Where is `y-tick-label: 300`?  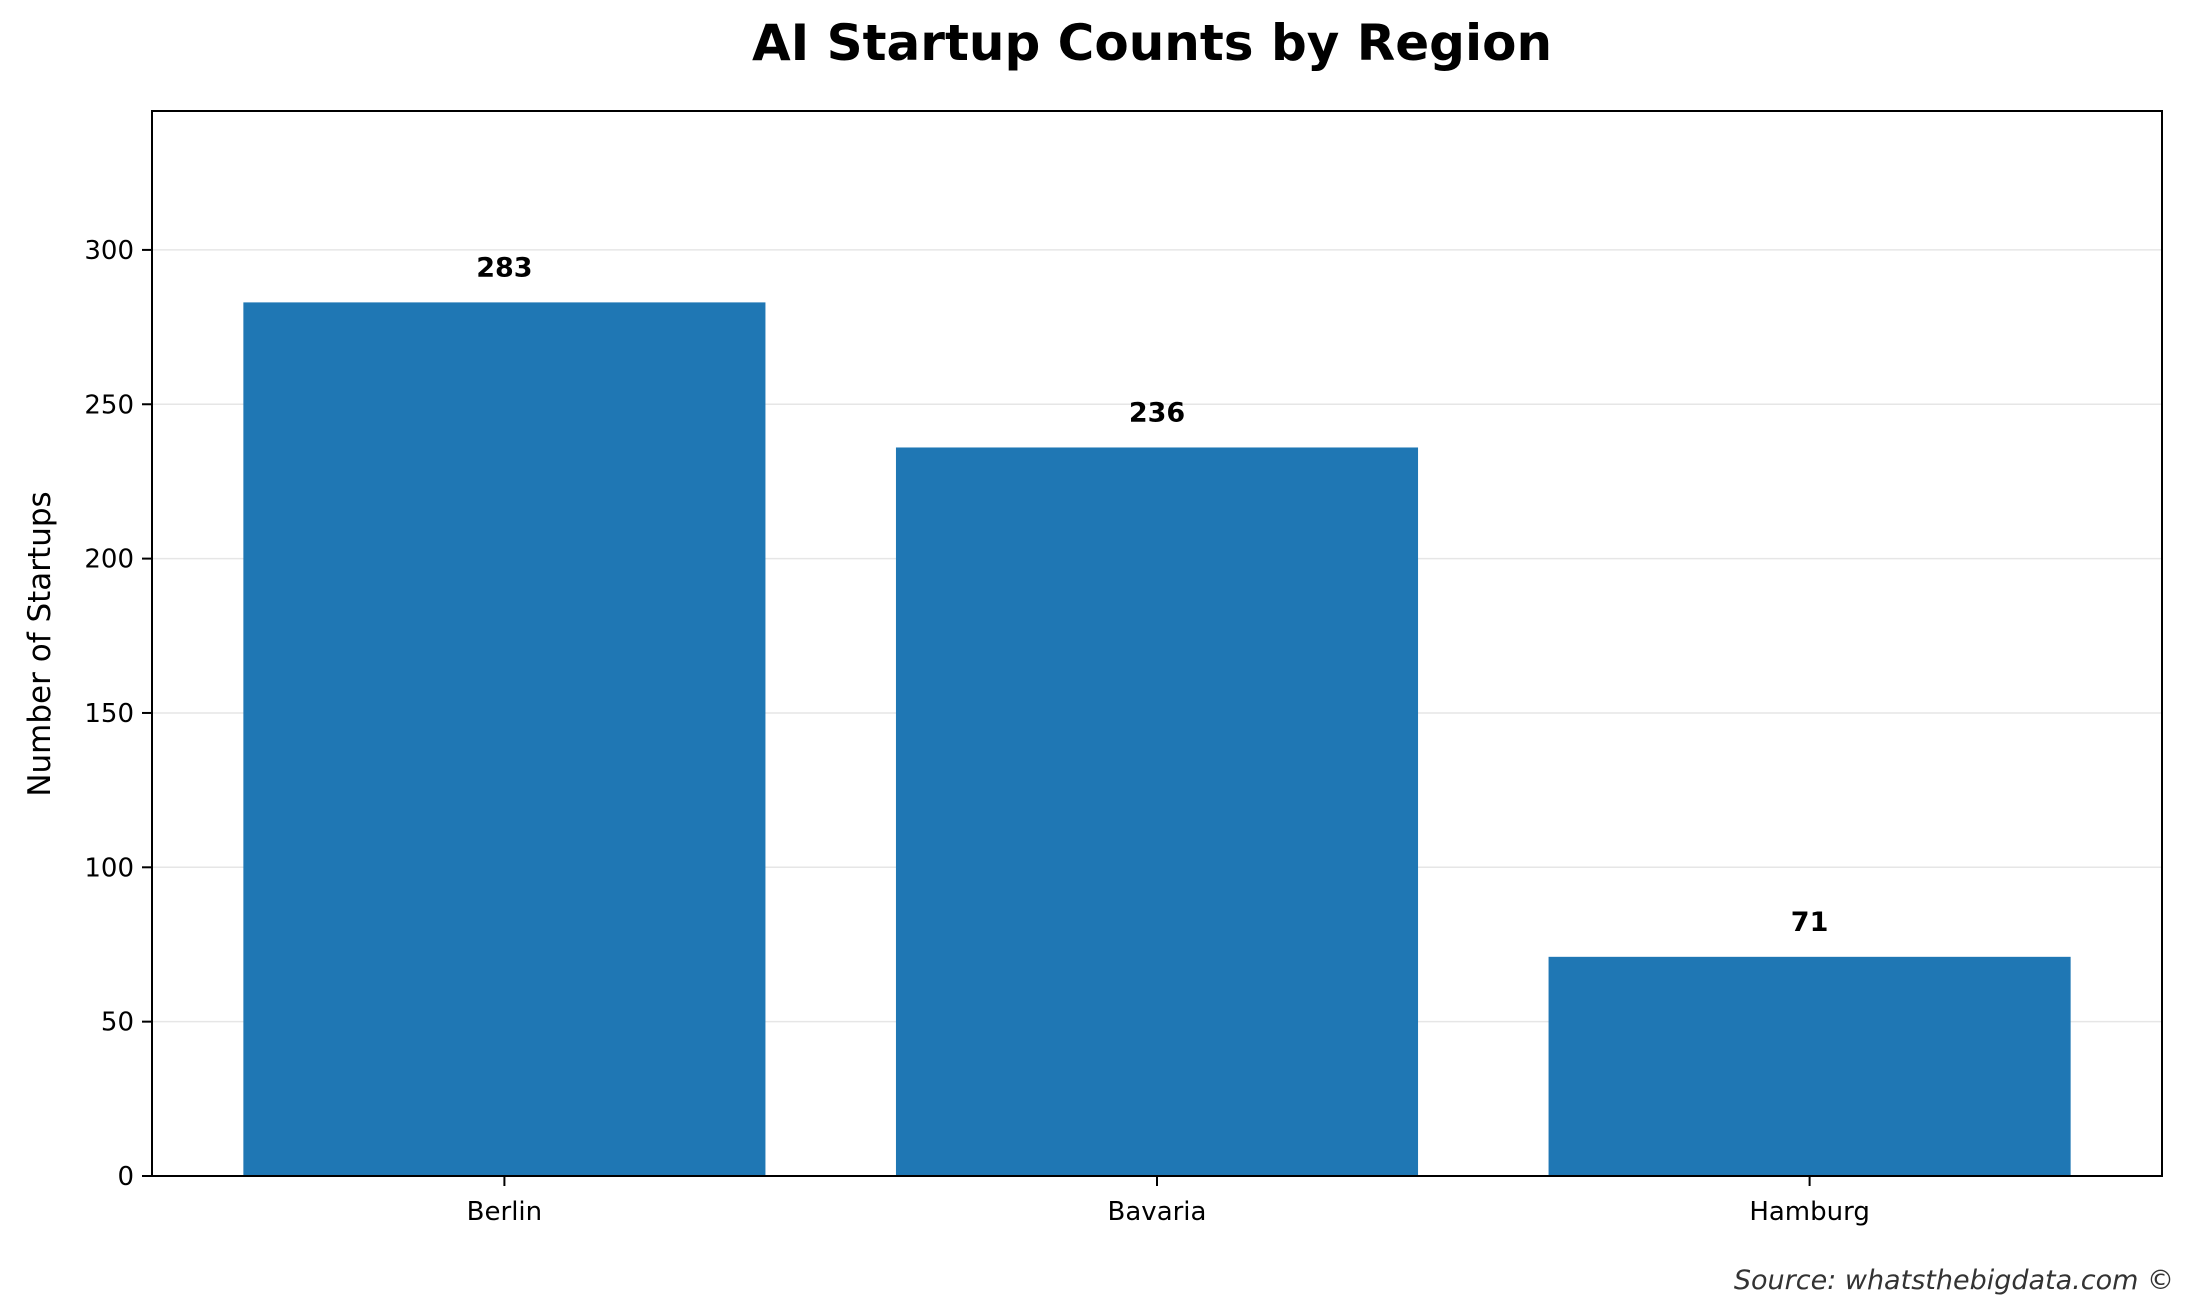
y-tick-label: 300 is located at coordinates (109, 251).